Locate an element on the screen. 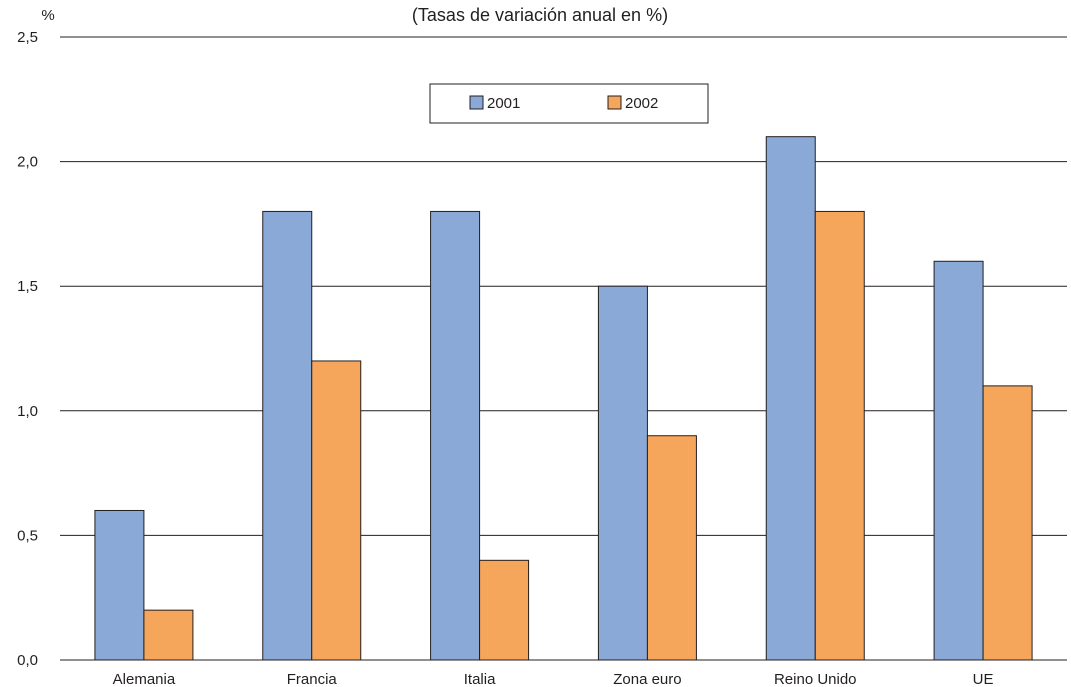 Image resolution: width=1071 pixels, height=687 pixels. category-label: UE is located at coordinates (983, 679).